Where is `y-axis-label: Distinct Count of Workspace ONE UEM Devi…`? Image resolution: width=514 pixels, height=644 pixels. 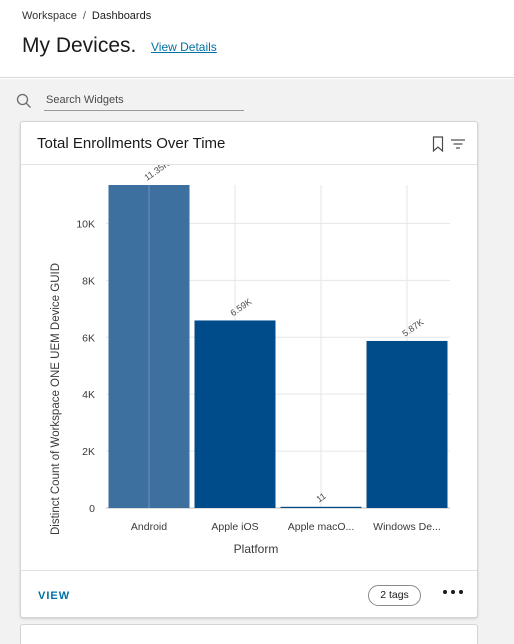
y-axis-label: Distinct Count of Workspace ONE UEM Devi… is located at coordinates (56, 399).